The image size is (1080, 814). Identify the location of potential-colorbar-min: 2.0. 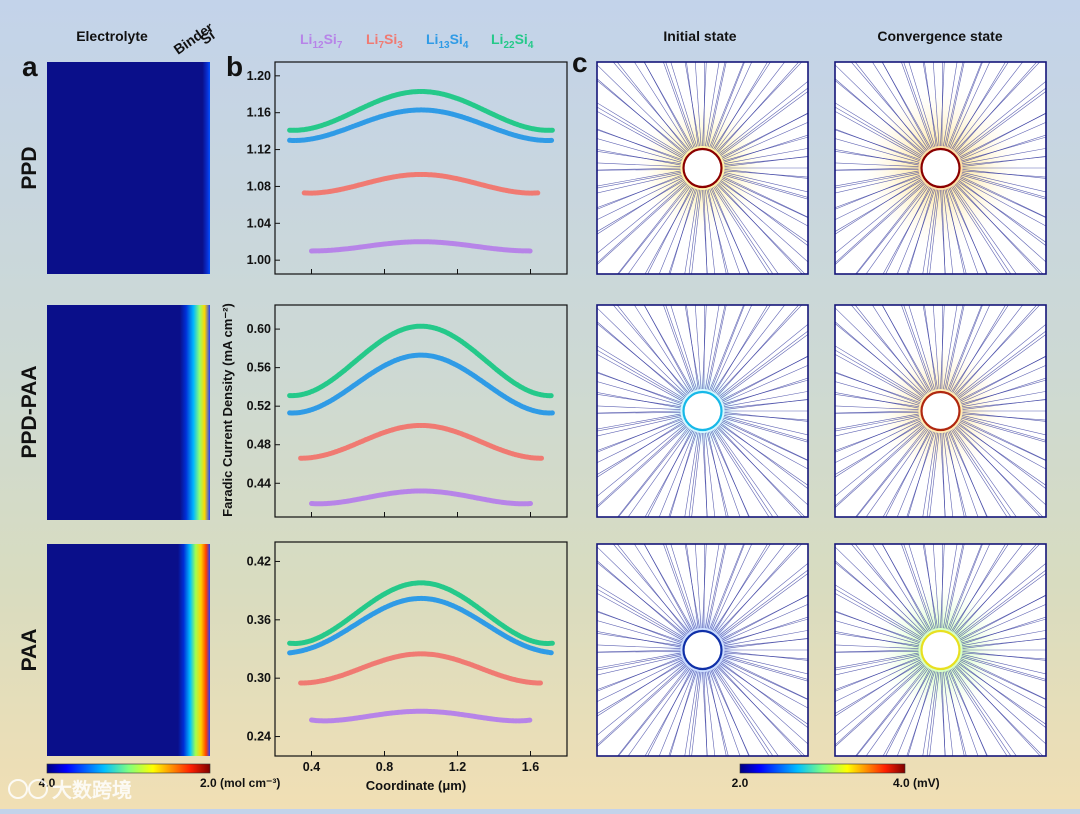
(740, 783).